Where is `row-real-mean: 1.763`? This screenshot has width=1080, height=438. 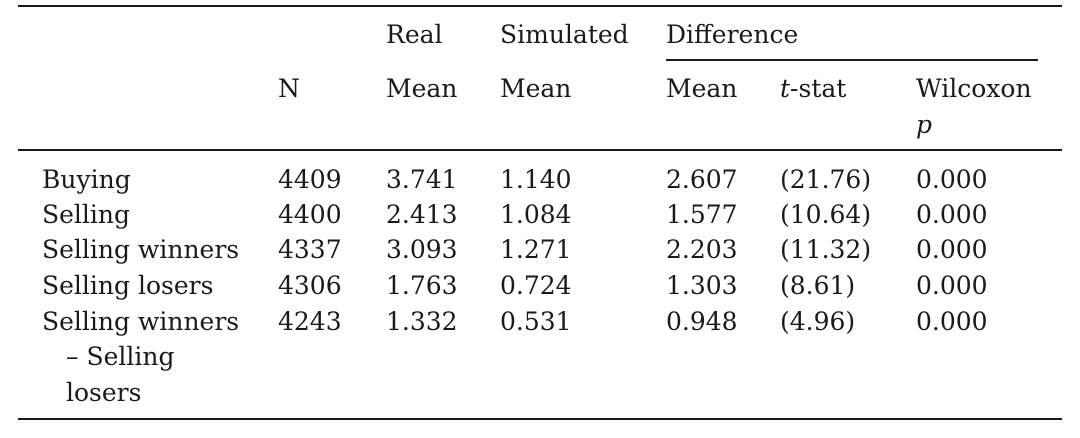
row-real-mean: 1.763 is located at coordinates (422, 285).